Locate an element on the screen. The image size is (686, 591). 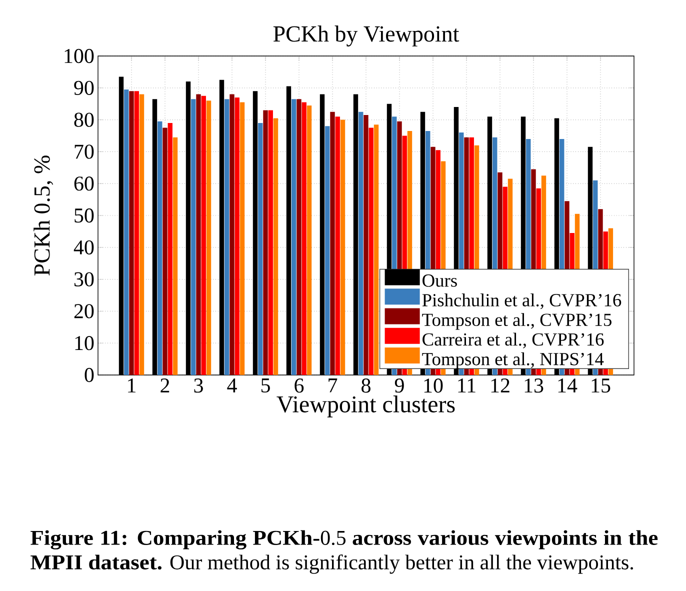
legend-label: Tompson et al., CVPR’15 is located at coordinates (517, 321).